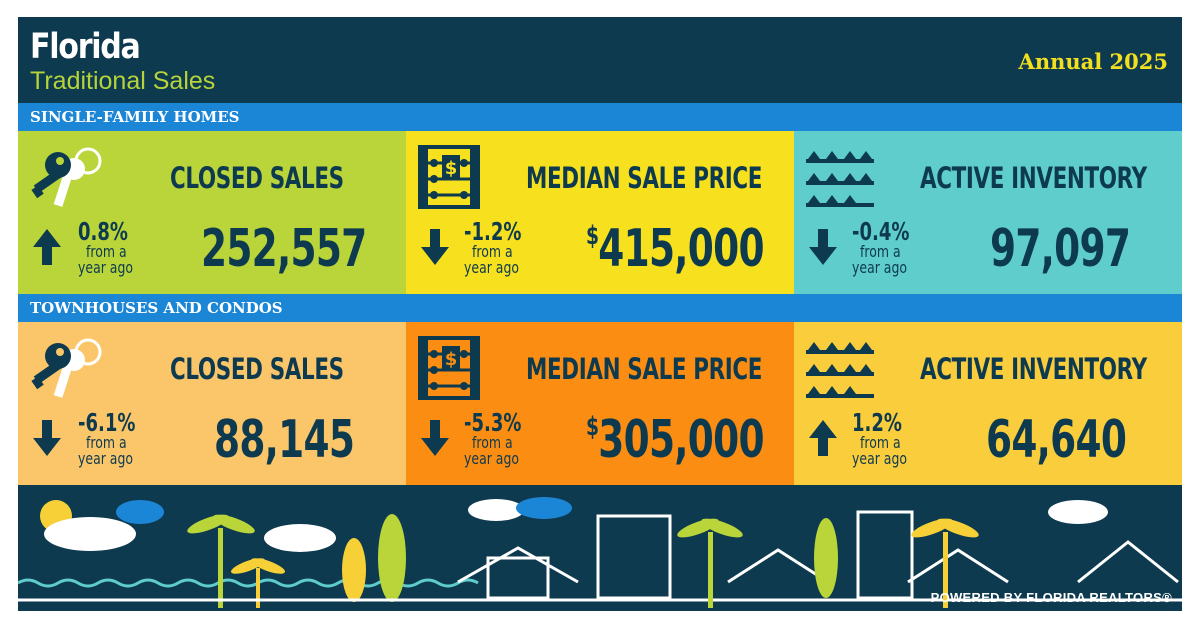 The image size is (1200, 628). Describe the element at coordinates (681, 249) in the screenshot. I see `tile-value-number: 415,000` at that location.